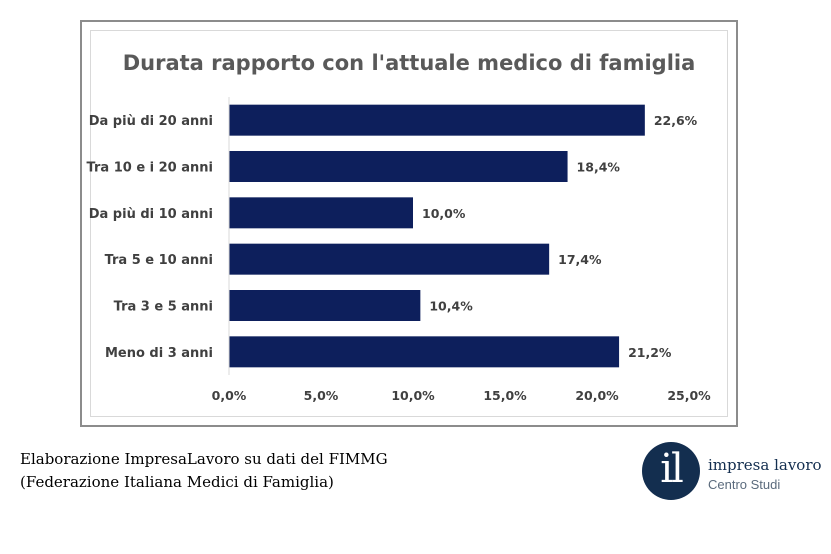 Image resolution: width=831 pixels, height=554 pixels. What do you see at coordinates (765, 465) in the screenshot?
I see `logo-name: impresa lavoro` at bounding box center [765, 465].